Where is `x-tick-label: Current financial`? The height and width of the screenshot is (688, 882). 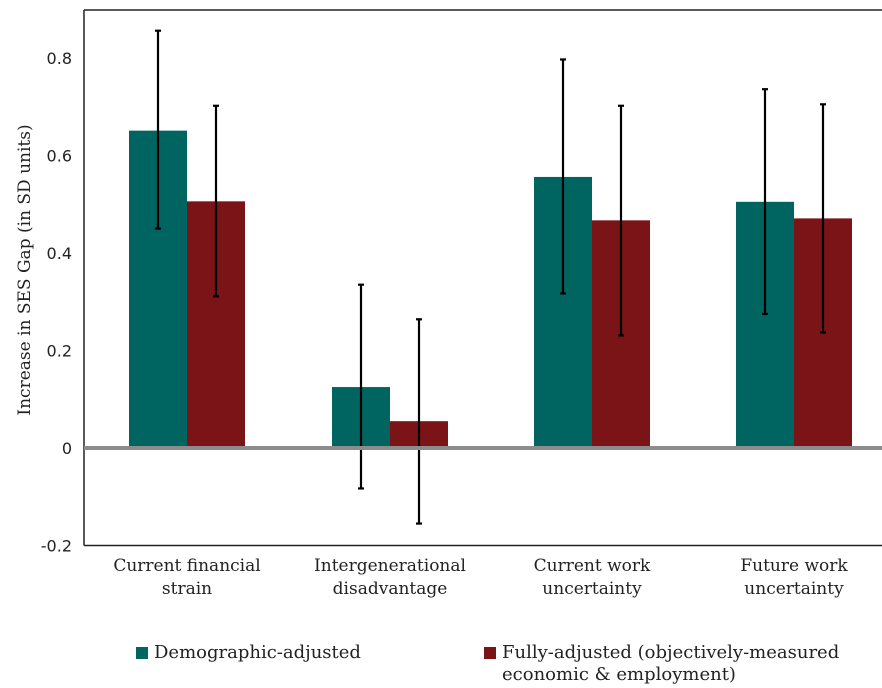 x-tick-label: Current financial is located at coordinates (186, 566).